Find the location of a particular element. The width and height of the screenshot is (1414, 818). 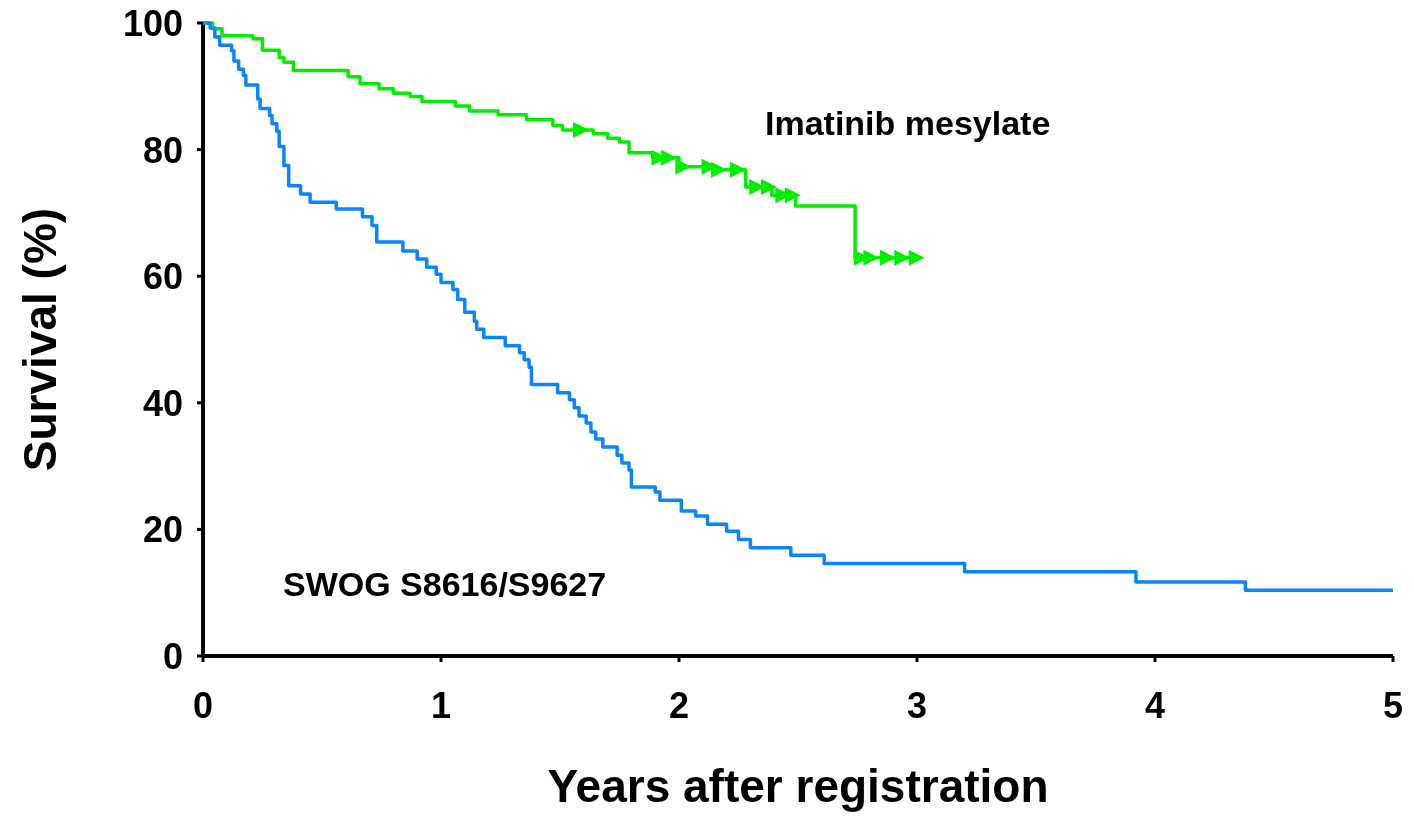

series-label: Imatinib mesylate is located at coordinates (908, 123).